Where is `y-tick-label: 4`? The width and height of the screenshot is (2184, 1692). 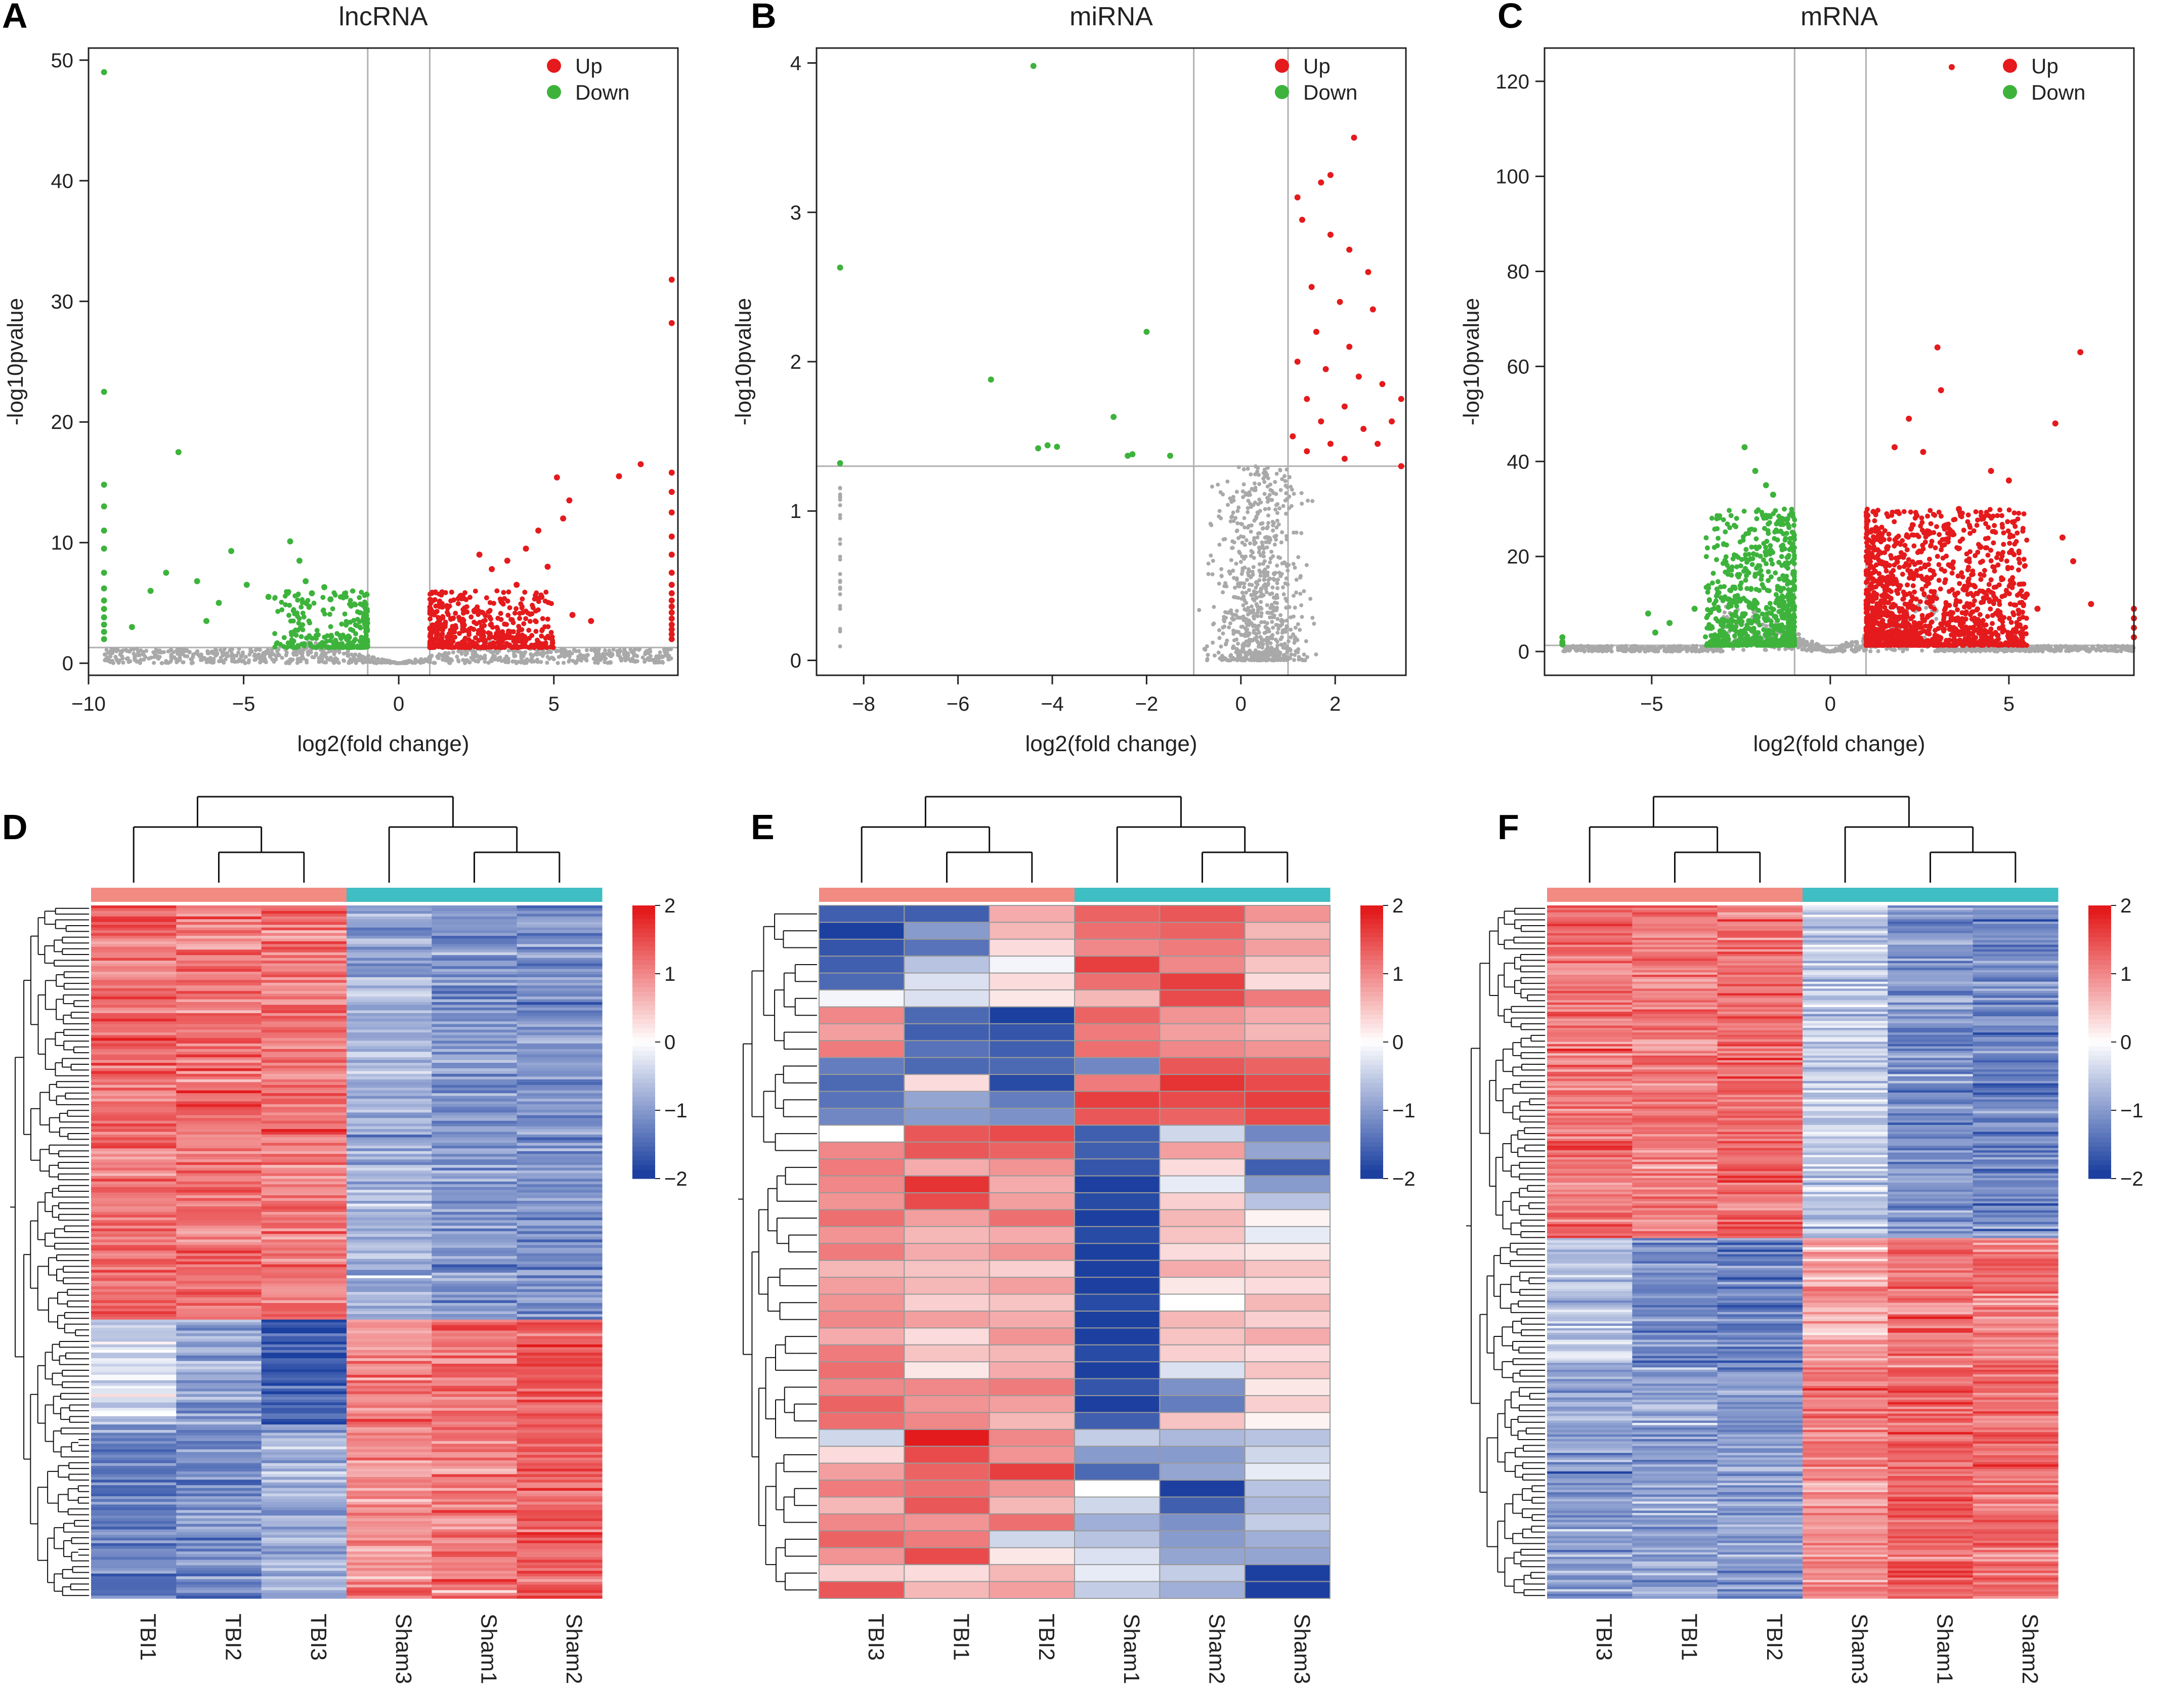
y-tick-label: 4 is located at coordinates (795, 64).